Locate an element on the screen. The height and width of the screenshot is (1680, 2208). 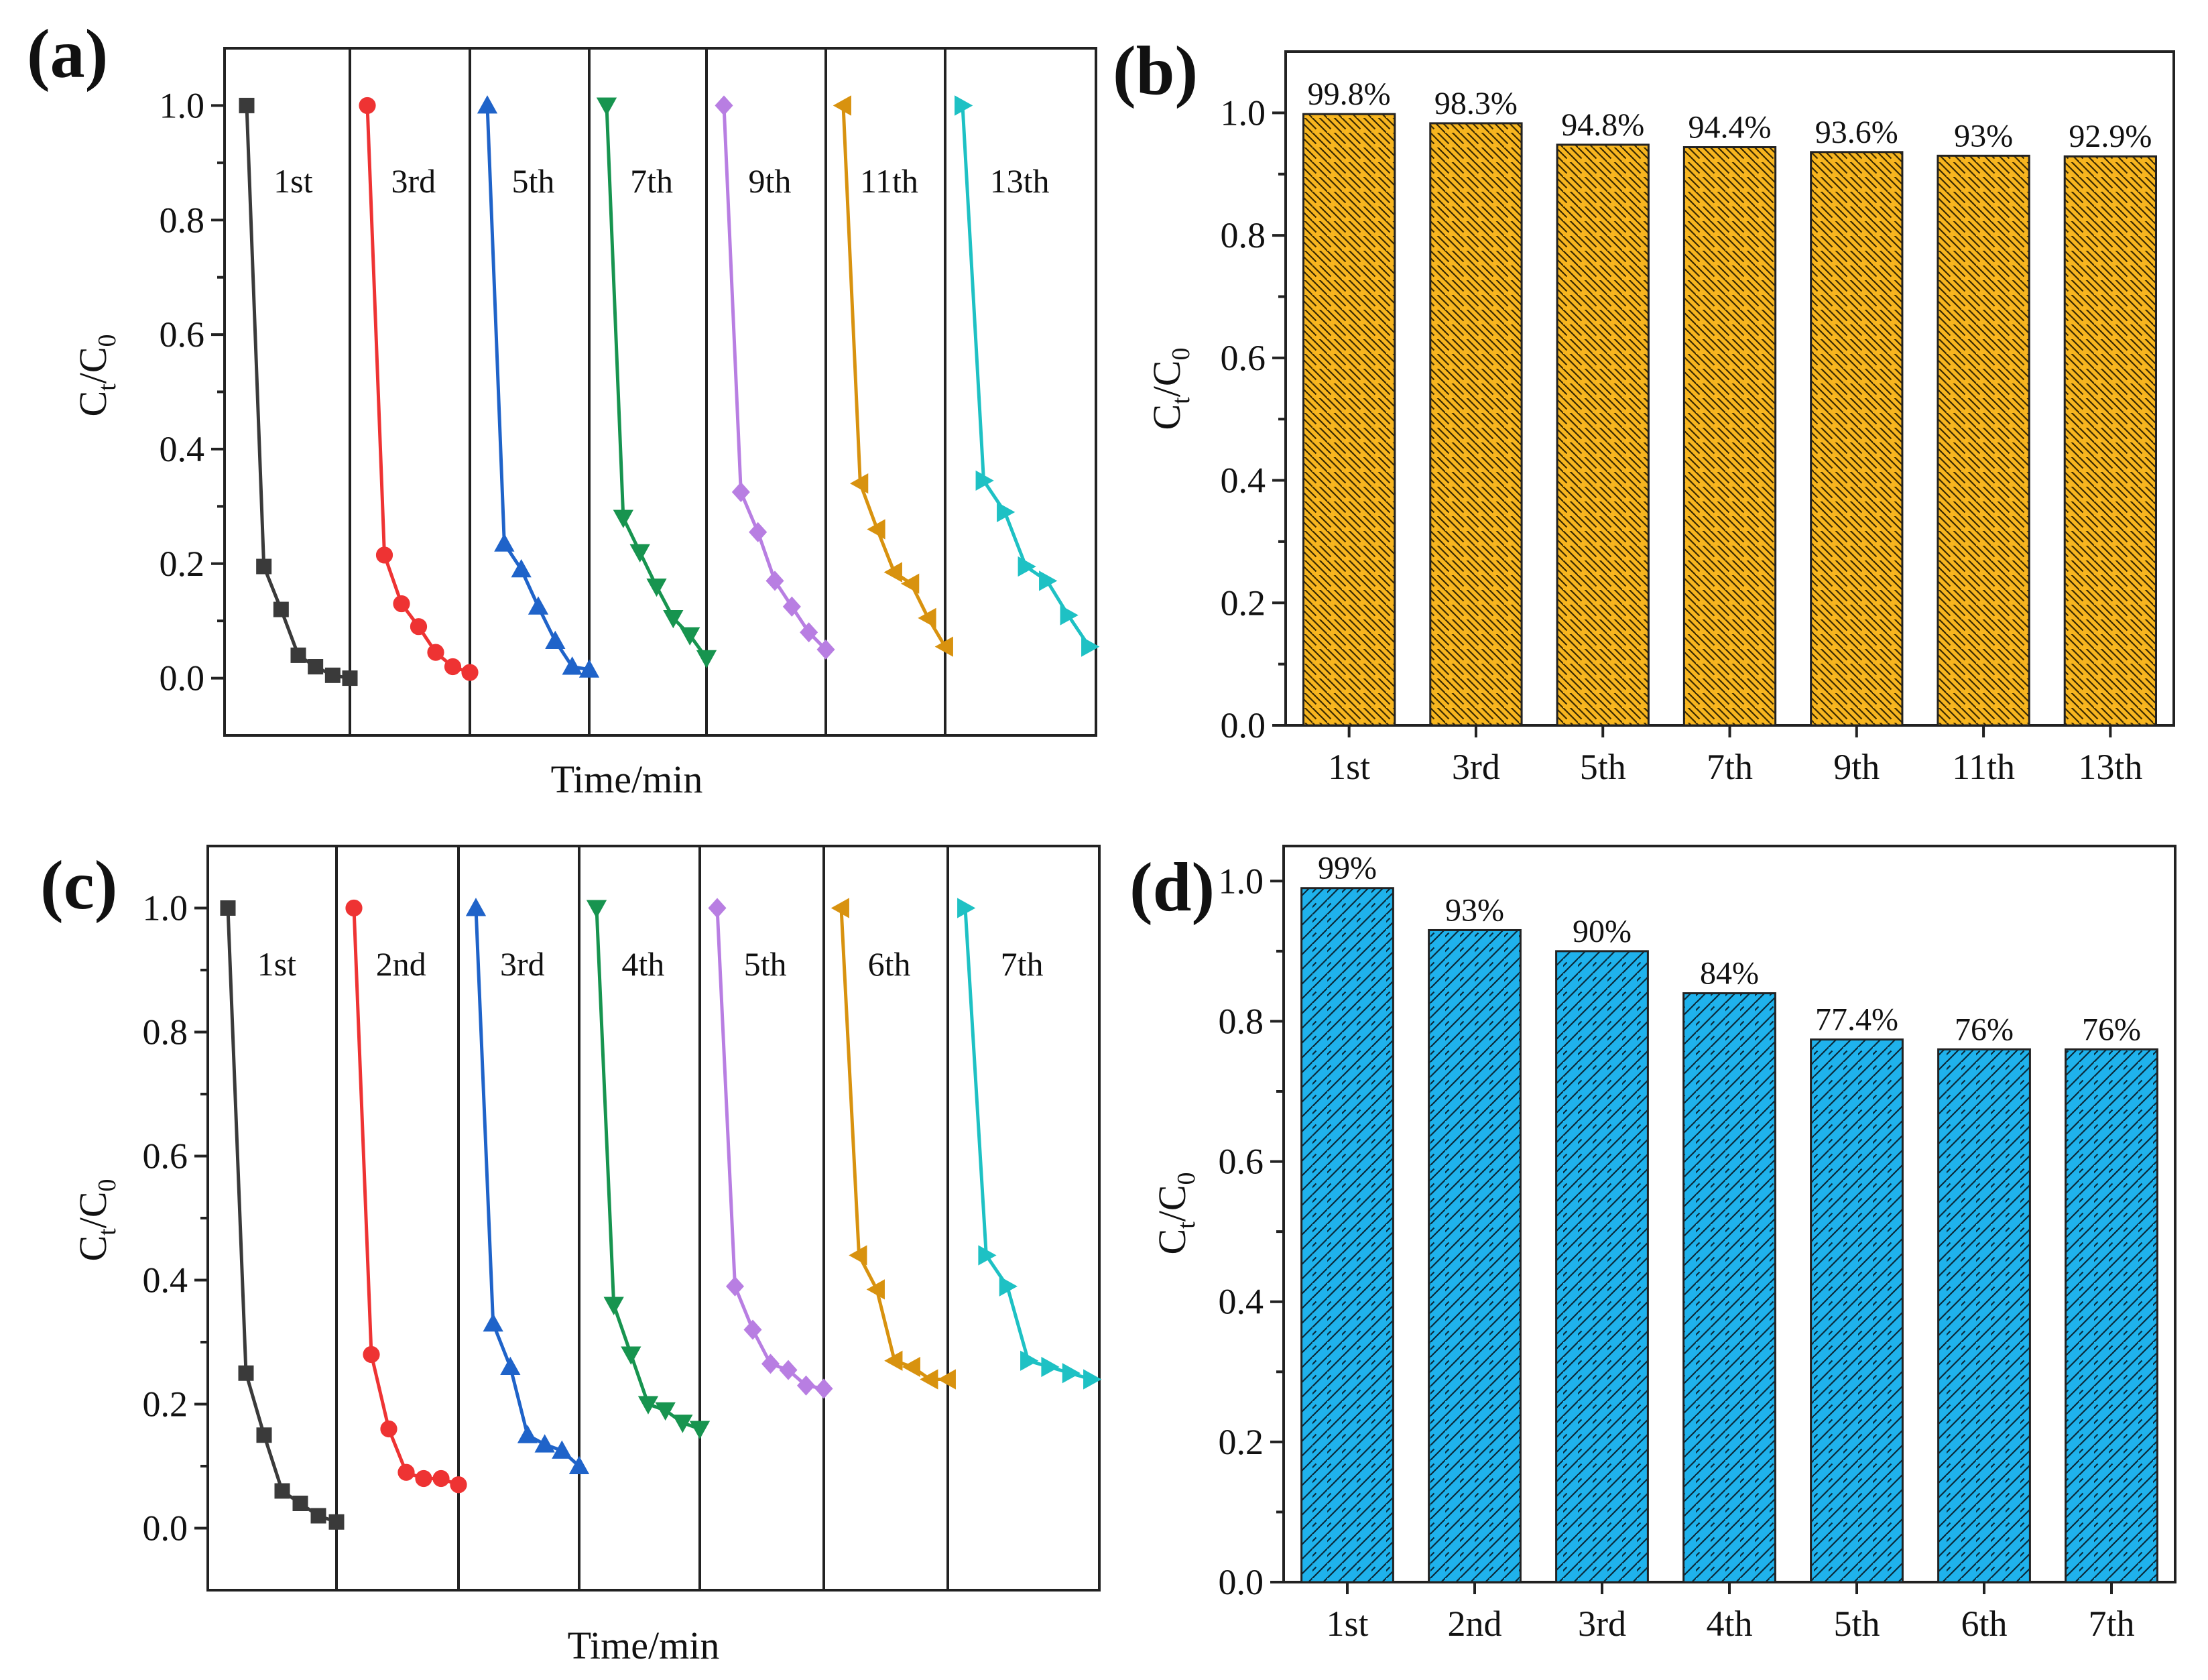
panel-c-series-7th is located at coordinates (1029, 1144).